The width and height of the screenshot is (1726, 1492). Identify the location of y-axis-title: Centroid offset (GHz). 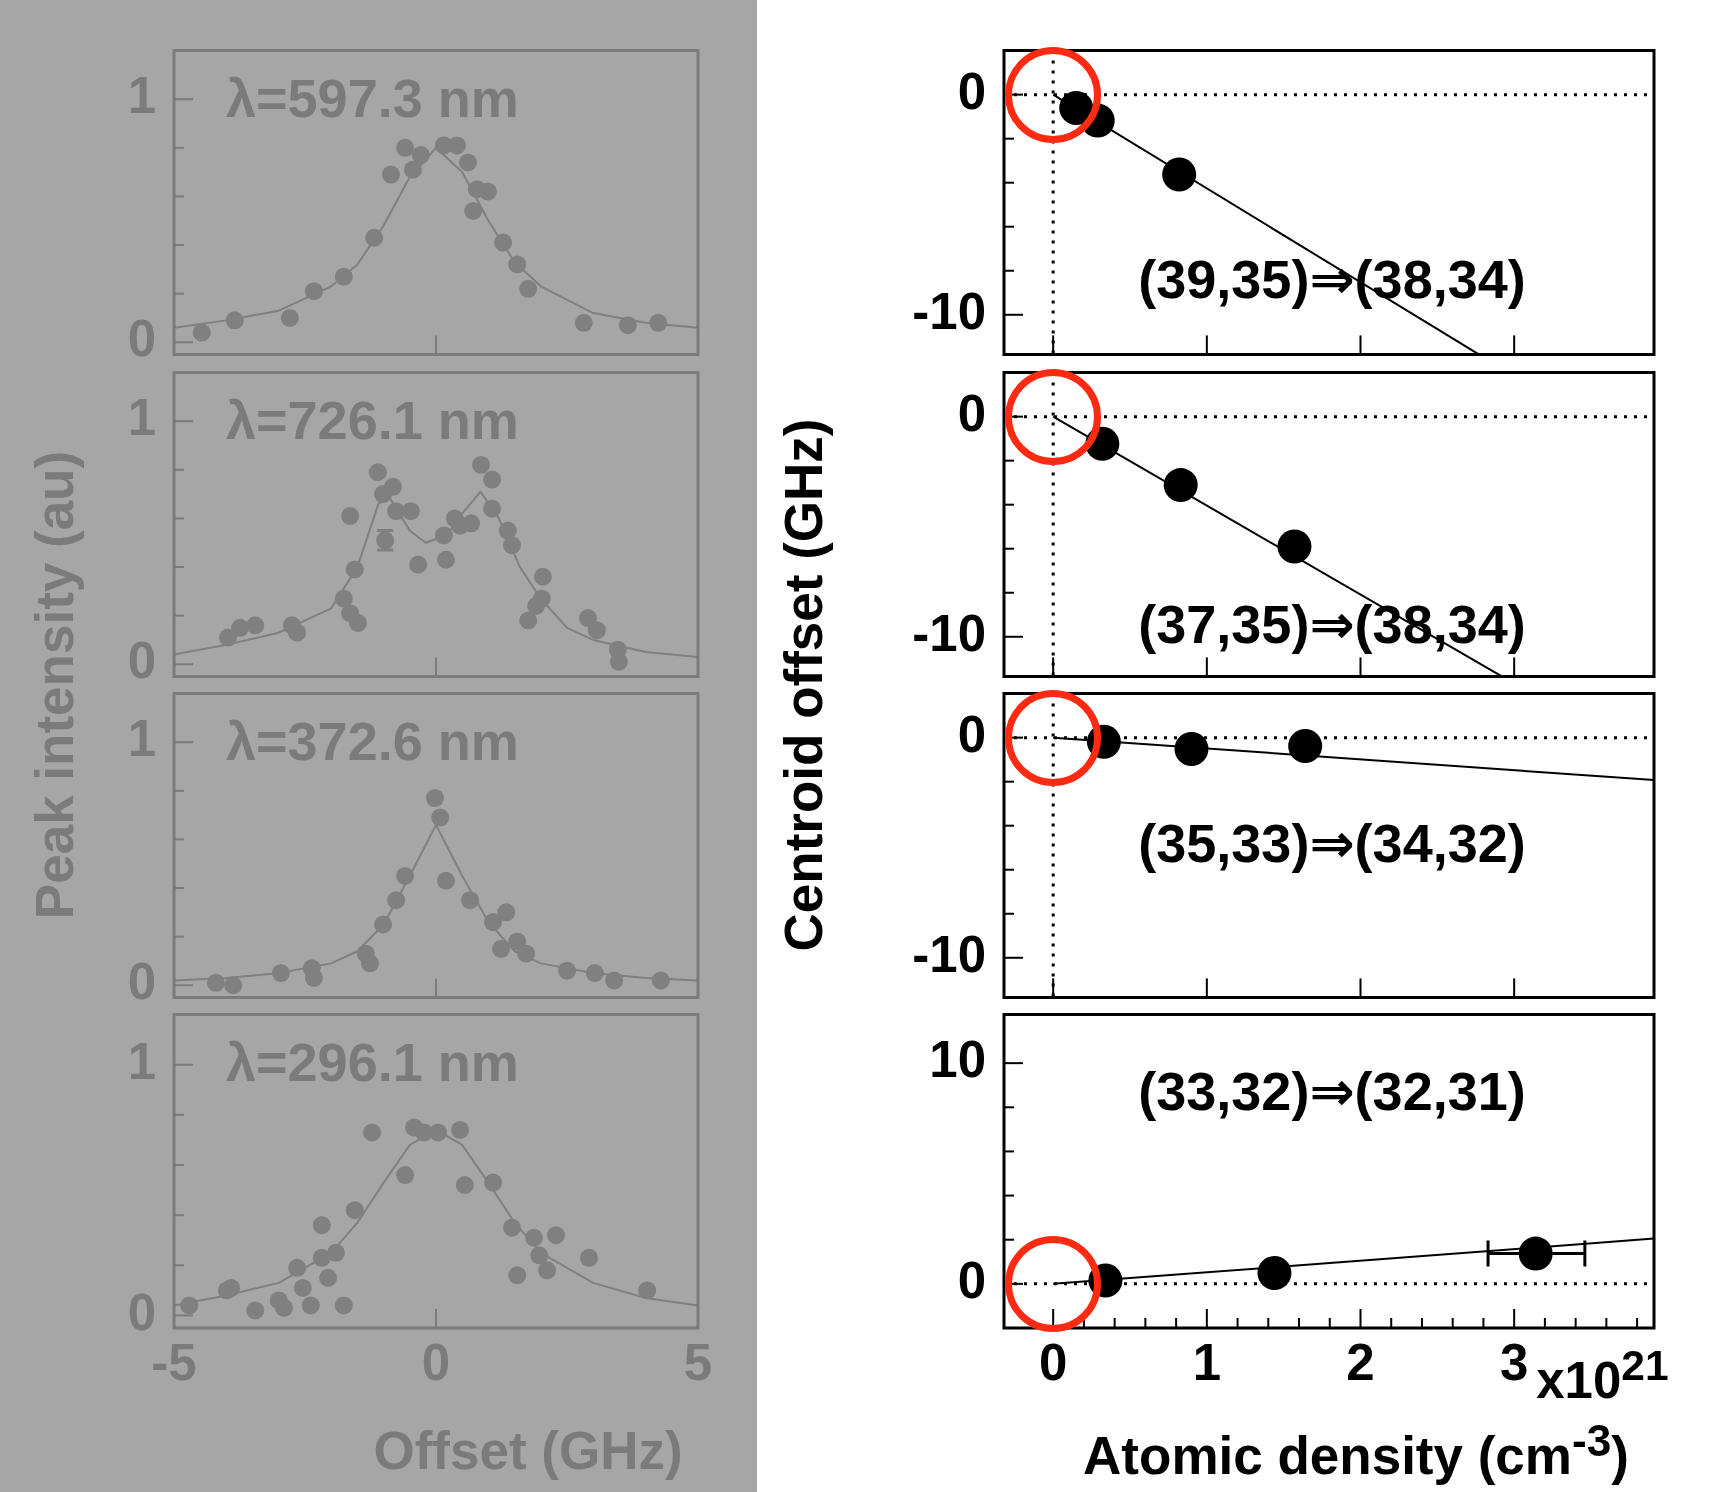
(803, 685).